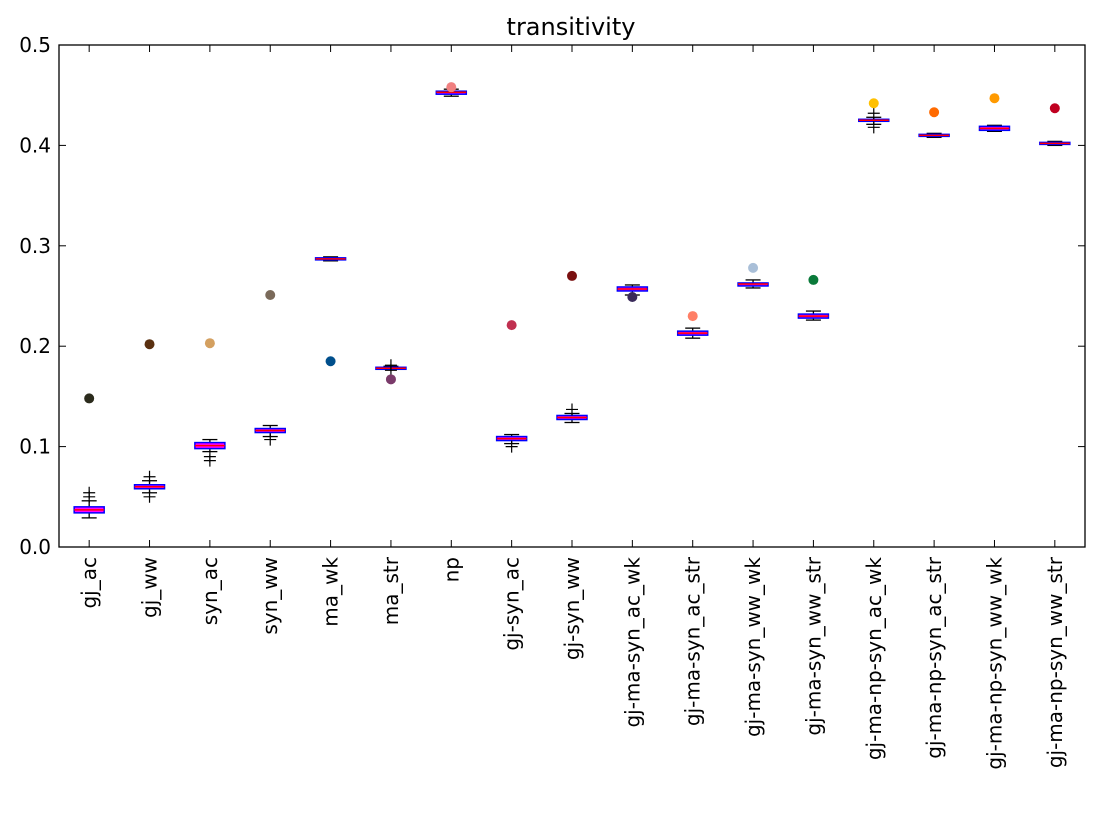 Image resolution: width=1097 pixels, height=817 pixels. Describe the element at coordinates (934, 112) in the screenshot. I see `data-point-gj-ma-np-syn_ac_str` at that location.